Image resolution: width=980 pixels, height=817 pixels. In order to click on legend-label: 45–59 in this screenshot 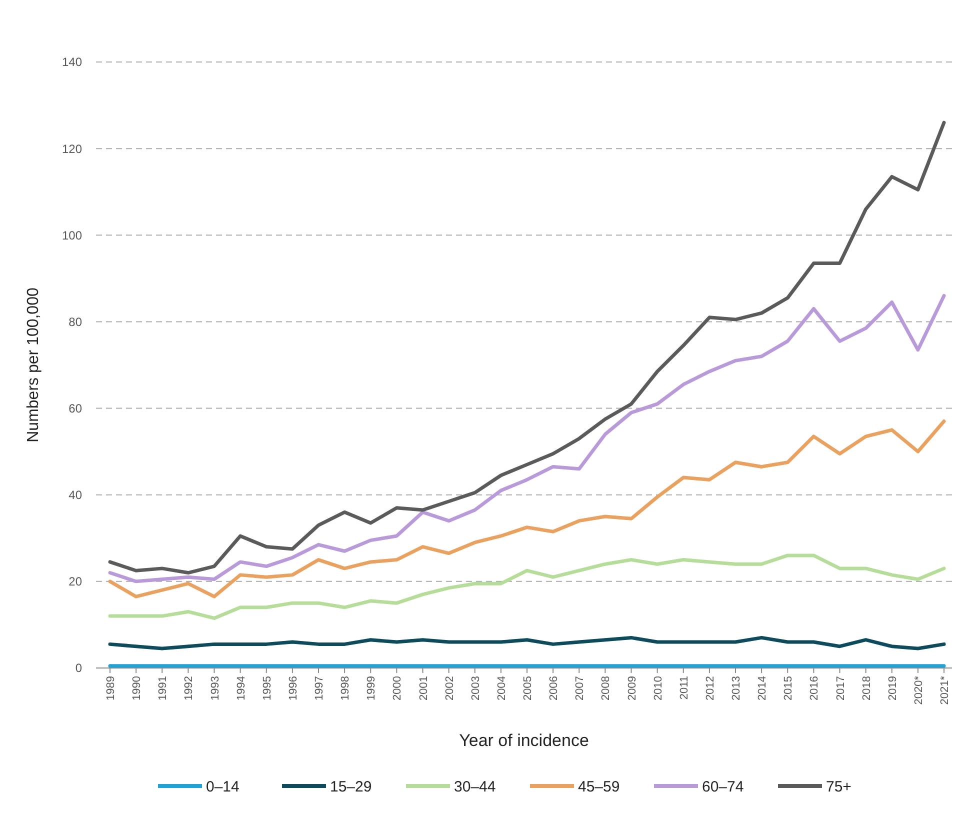, I will do `click(599, 787)`.